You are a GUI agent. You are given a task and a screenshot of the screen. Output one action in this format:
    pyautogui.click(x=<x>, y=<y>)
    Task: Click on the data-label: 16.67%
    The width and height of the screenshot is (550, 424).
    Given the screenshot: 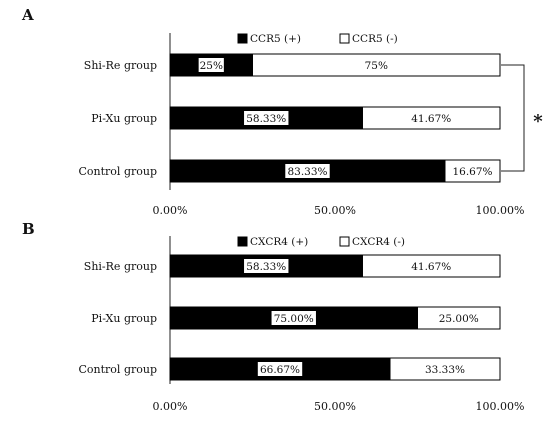 What is the action you would take?
    pyautogui.click(x=472, y=172)
    